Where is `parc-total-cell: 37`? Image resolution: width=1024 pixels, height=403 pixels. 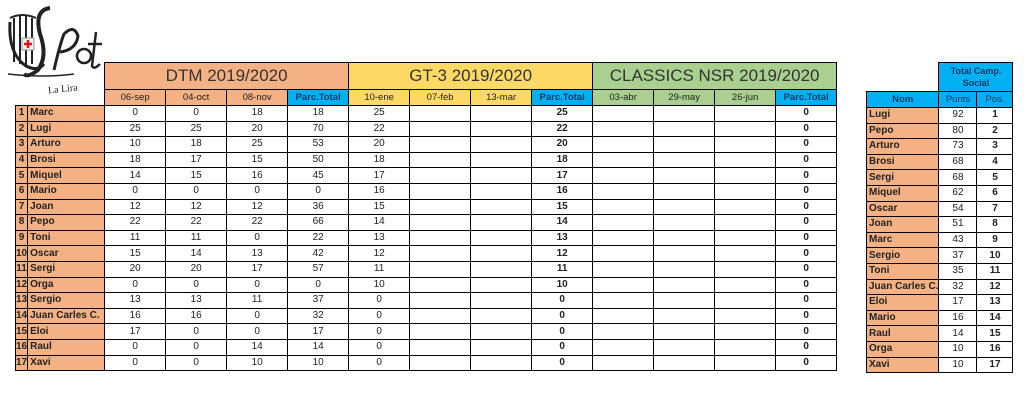
parc-total-cell: 37 is located at coordinates (318, 300).